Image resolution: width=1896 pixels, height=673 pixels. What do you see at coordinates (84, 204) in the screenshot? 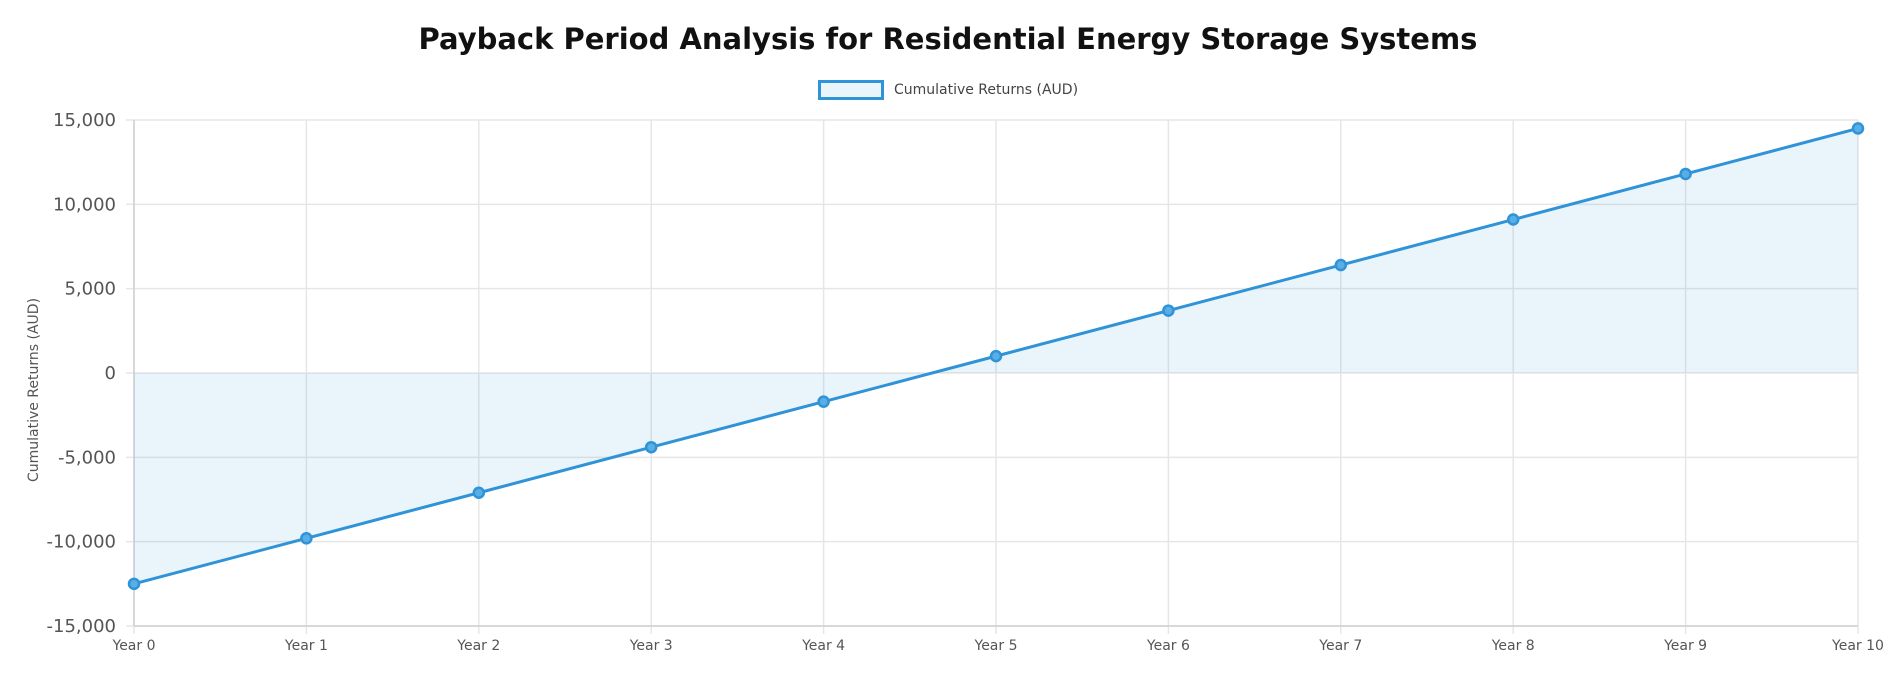
I see `y-tick-label: 10,000` at bounding box center [84, 204].